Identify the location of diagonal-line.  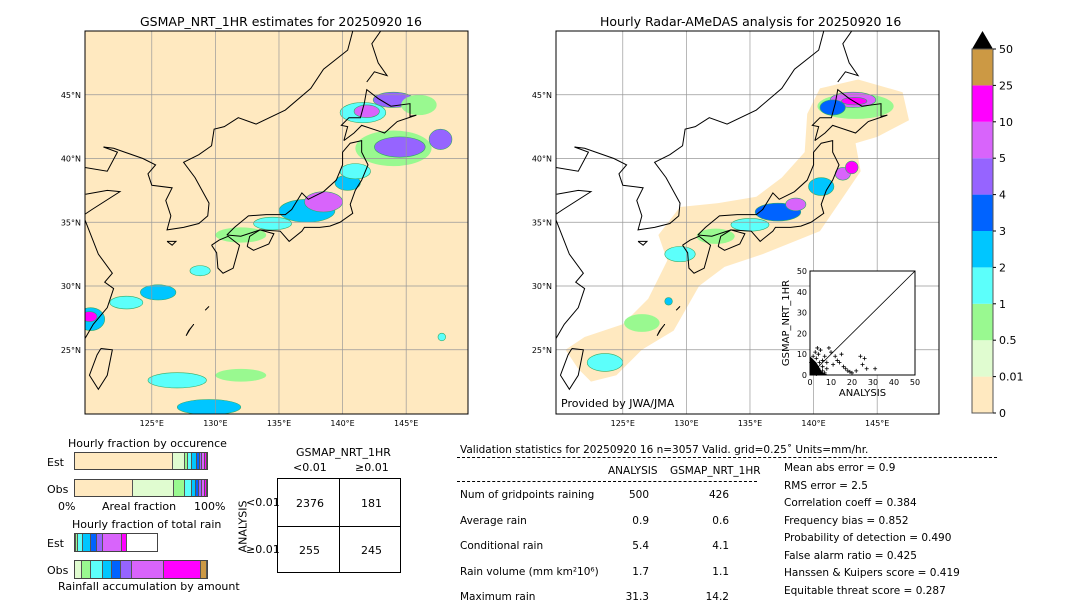
(862, 323).